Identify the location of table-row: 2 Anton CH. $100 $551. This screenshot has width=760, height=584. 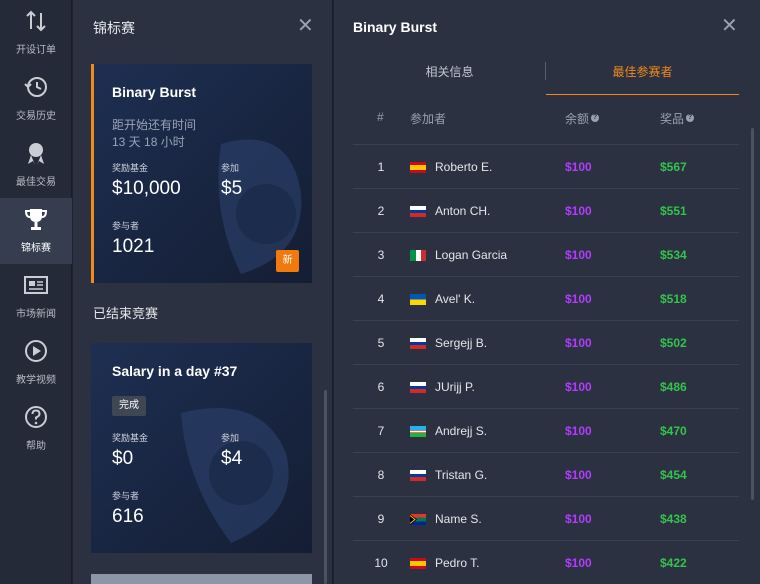
(546, 211).